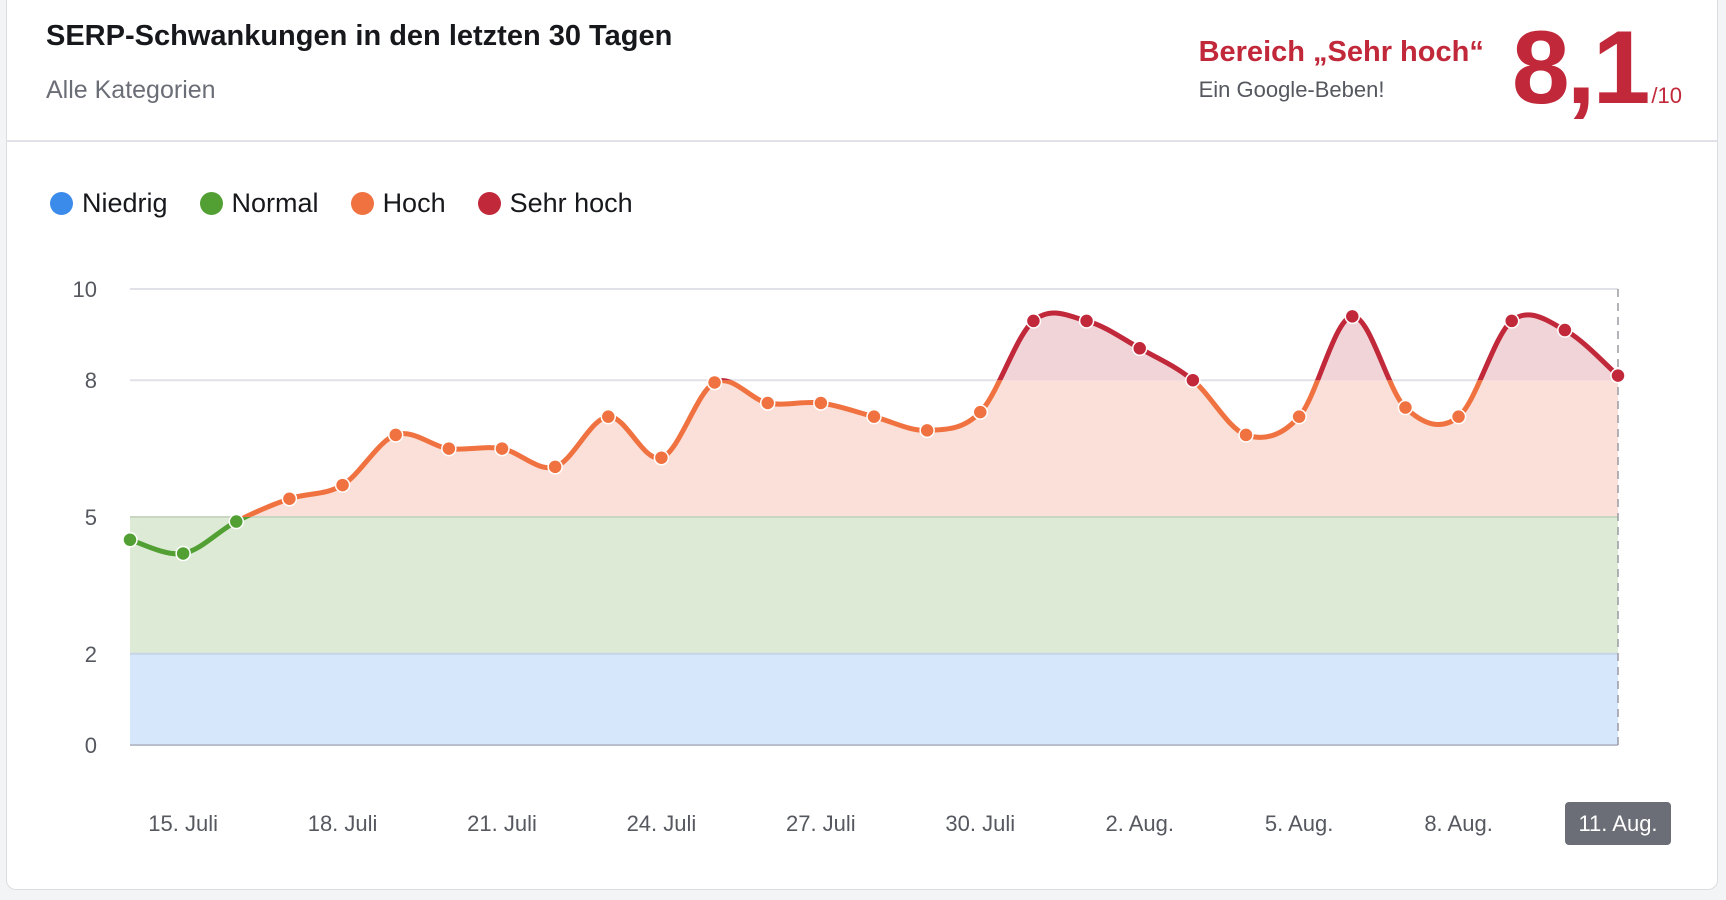 The width and height of the screenshot is (1726, 900). I want to click on score-wrap: 8,1 /10, so click(1596, 68).